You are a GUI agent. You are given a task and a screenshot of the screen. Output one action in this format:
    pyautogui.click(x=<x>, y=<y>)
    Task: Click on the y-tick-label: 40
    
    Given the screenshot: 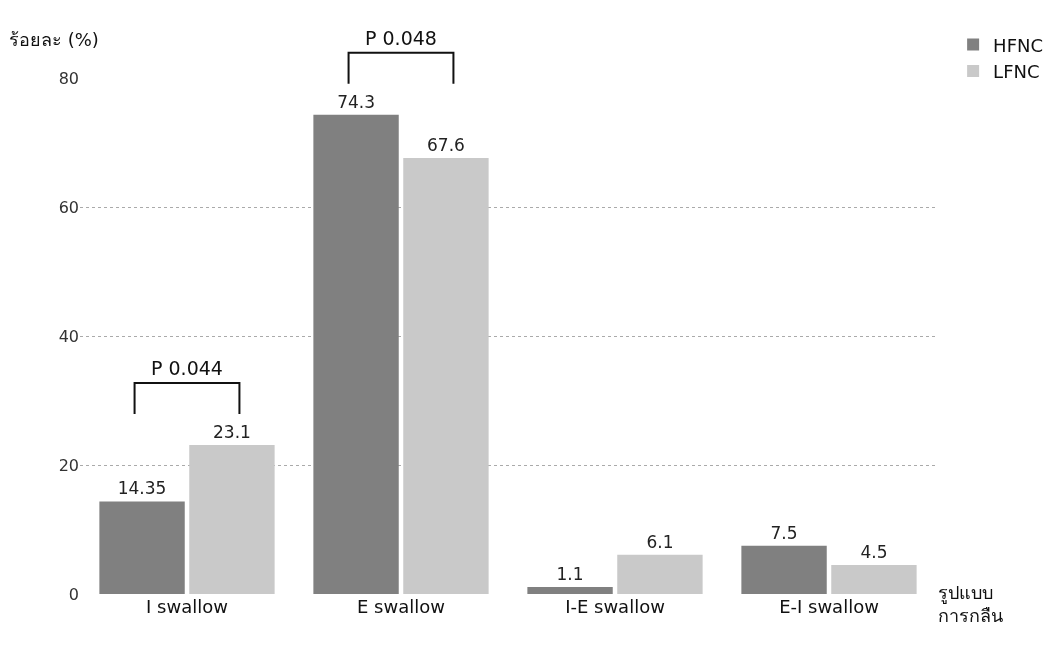 What is the action you would take?
    pyautogui.click(x=68, y=336)
    